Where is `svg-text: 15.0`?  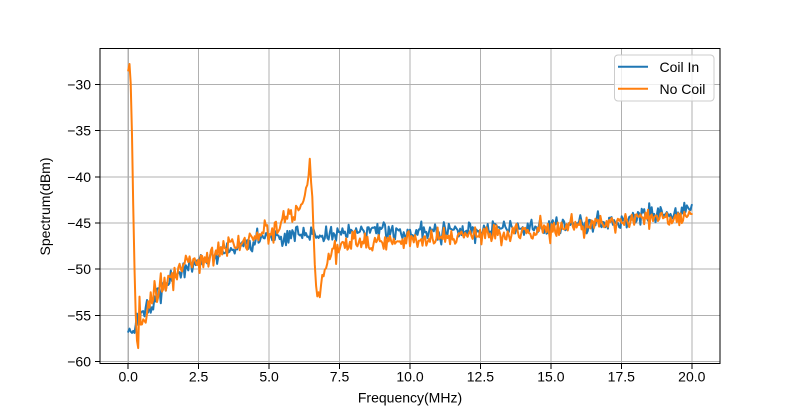
svg-text: 15.0 is located at coordinates (550, 377).